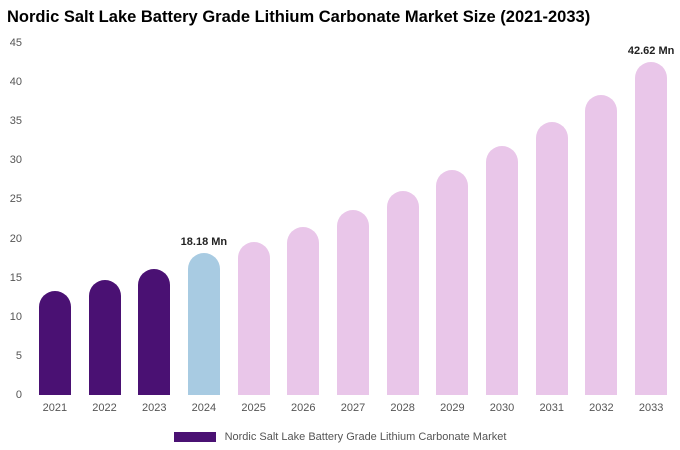  I want to click on bar-group-2029: 2029, so click(453, 228).